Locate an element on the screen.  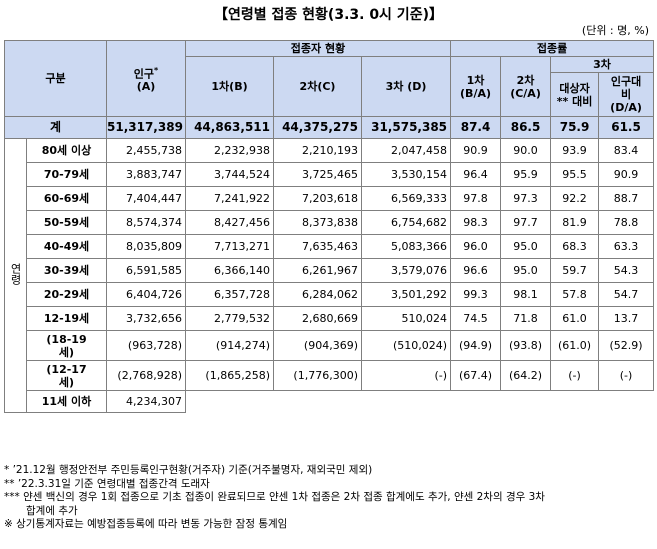
total-rate2: 86.5 is located at coordinates (526, 127).